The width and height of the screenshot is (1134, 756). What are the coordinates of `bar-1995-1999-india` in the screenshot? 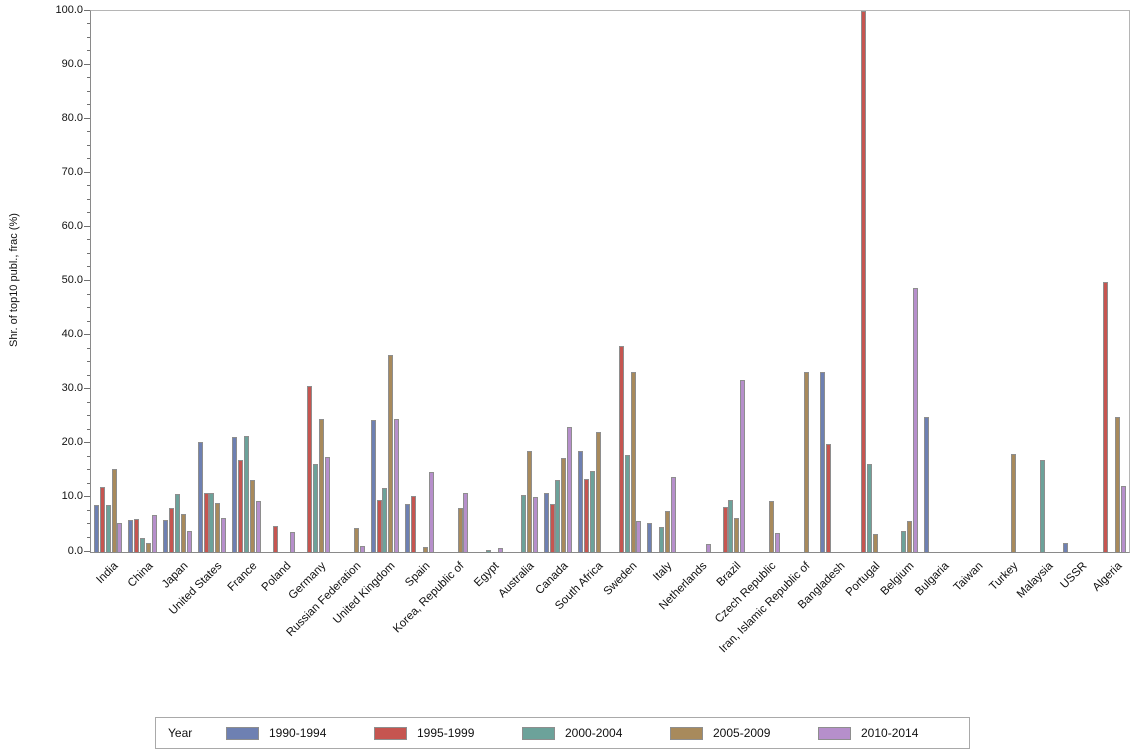 It's located at (102, 519).